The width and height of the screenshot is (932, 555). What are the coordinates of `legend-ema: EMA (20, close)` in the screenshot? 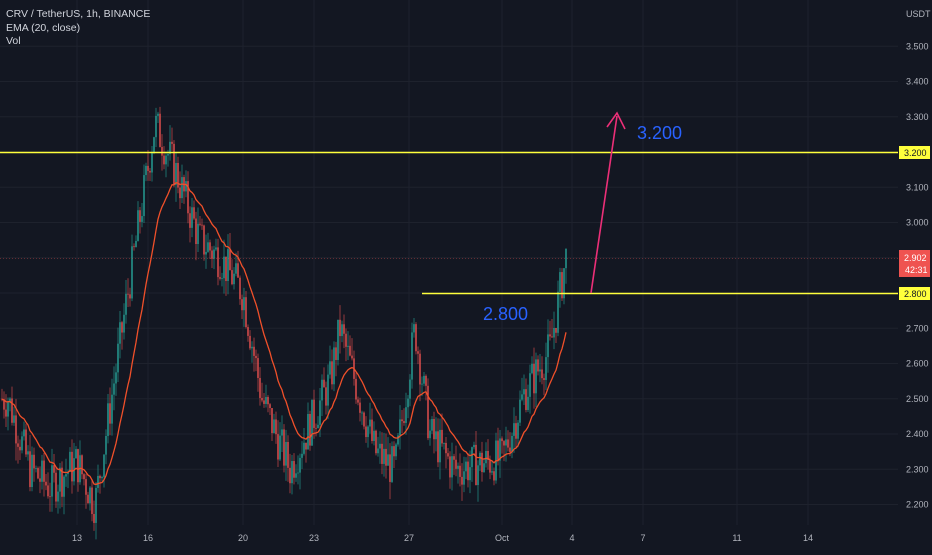 It's located at (43, 27).